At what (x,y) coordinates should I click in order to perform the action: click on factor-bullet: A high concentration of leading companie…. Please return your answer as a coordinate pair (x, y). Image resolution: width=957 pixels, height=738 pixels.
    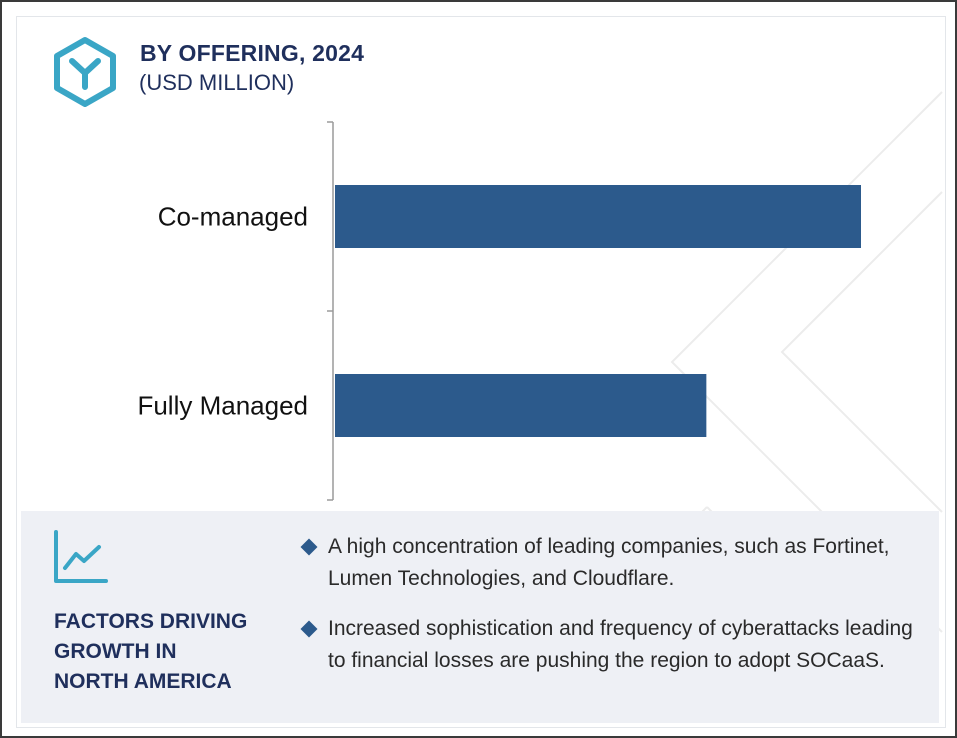
    Looking at the image, I should click on (615, 563).